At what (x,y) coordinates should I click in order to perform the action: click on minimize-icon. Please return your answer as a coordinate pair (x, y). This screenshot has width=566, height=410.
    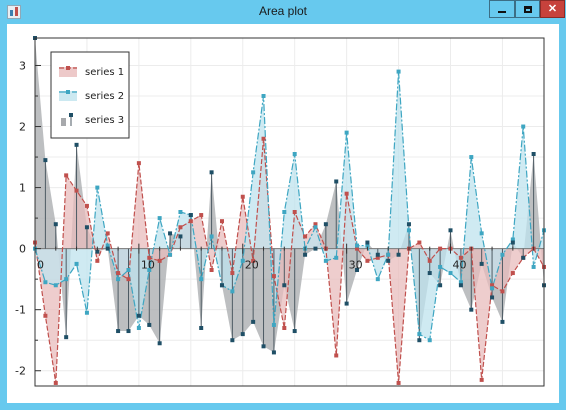
    Looking at the image, I should click on (502, 12).